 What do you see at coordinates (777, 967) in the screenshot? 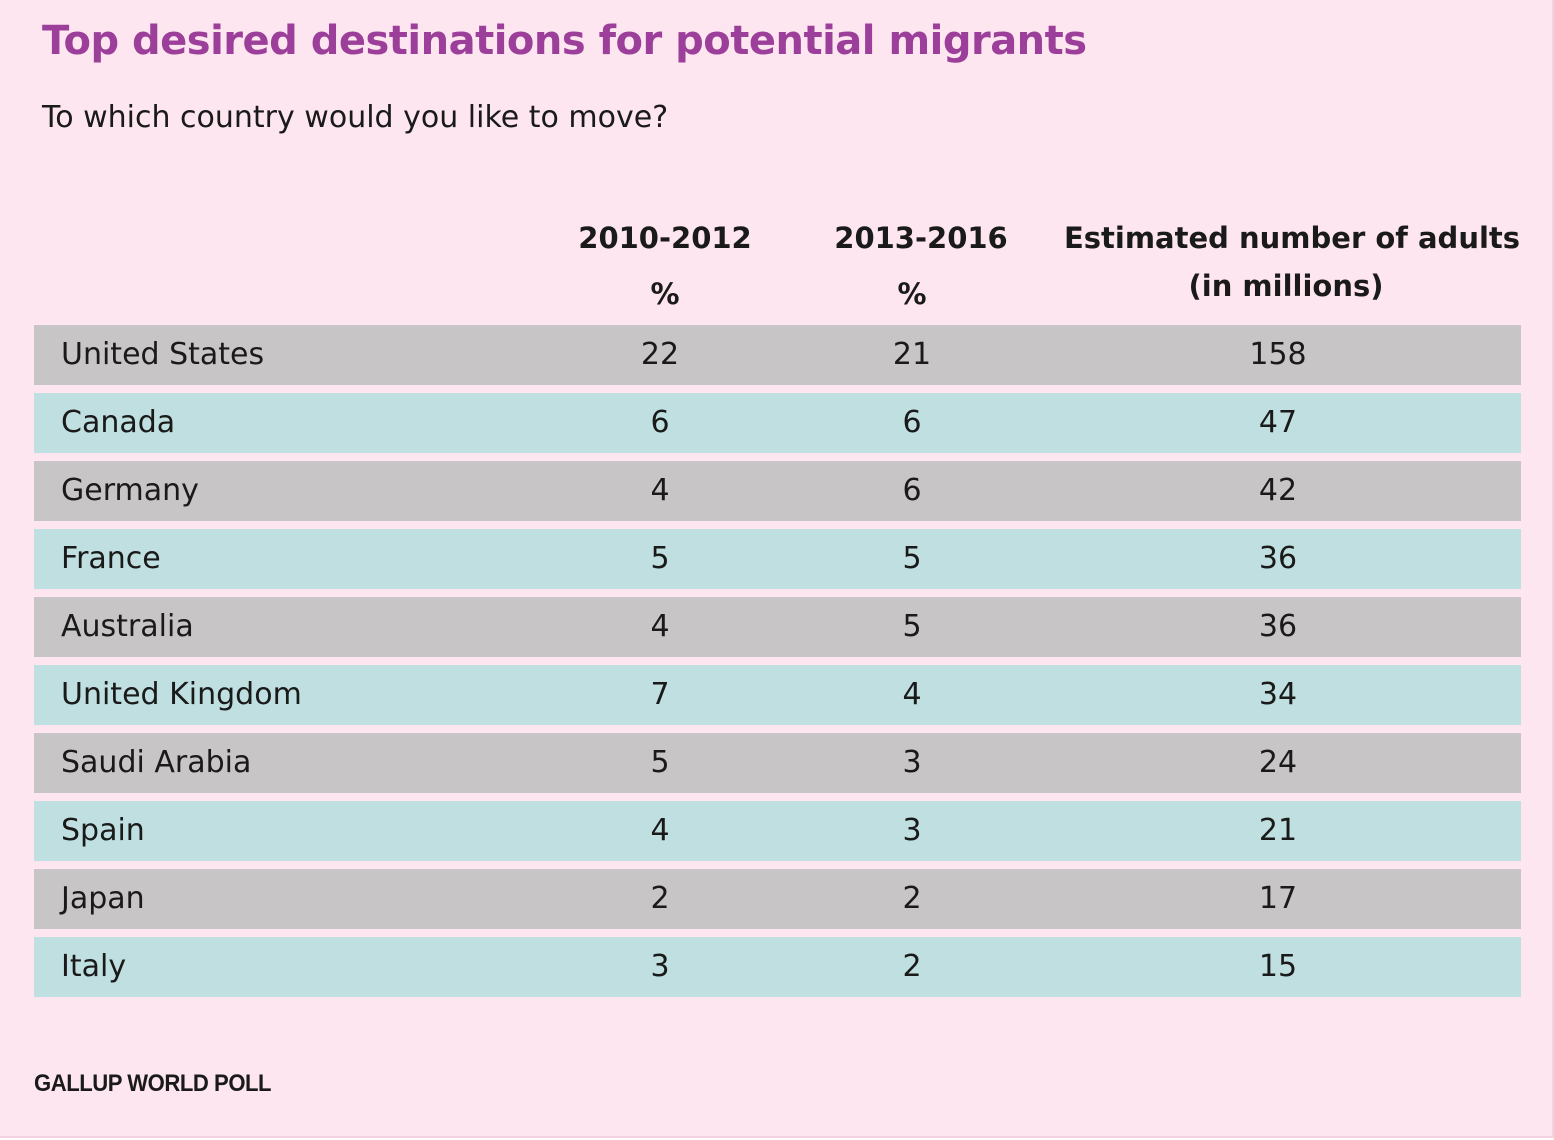
I see `table-row: Italy 3 2 15` at bounding box center [777, 967].